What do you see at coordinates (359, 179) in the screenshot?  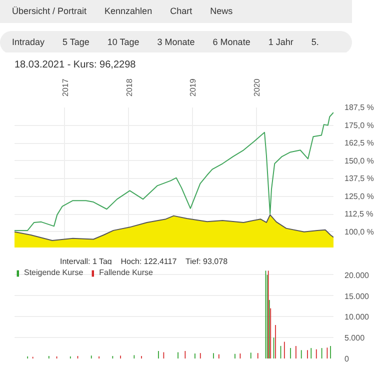 I see `y-tick-label: 137,5 %` at bounding box center [359, 179].